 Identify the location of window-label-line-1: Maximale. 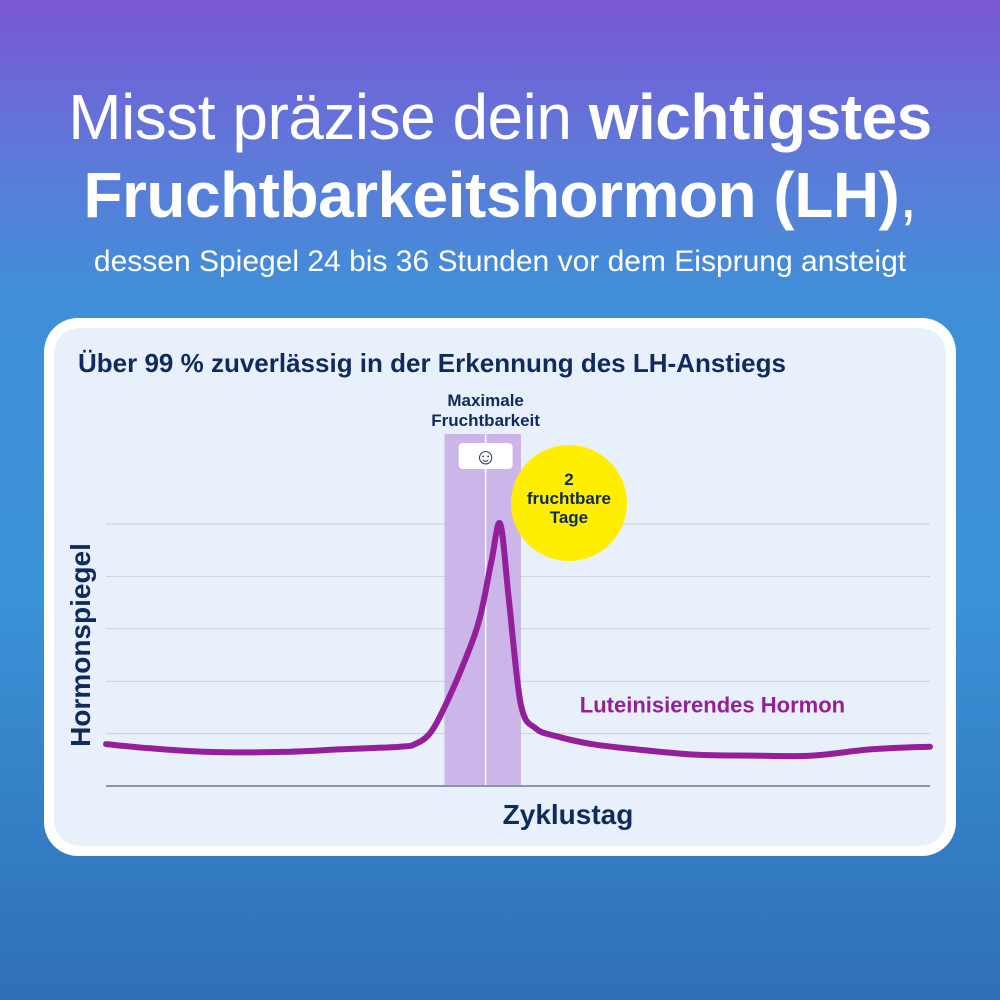
(485, 400).